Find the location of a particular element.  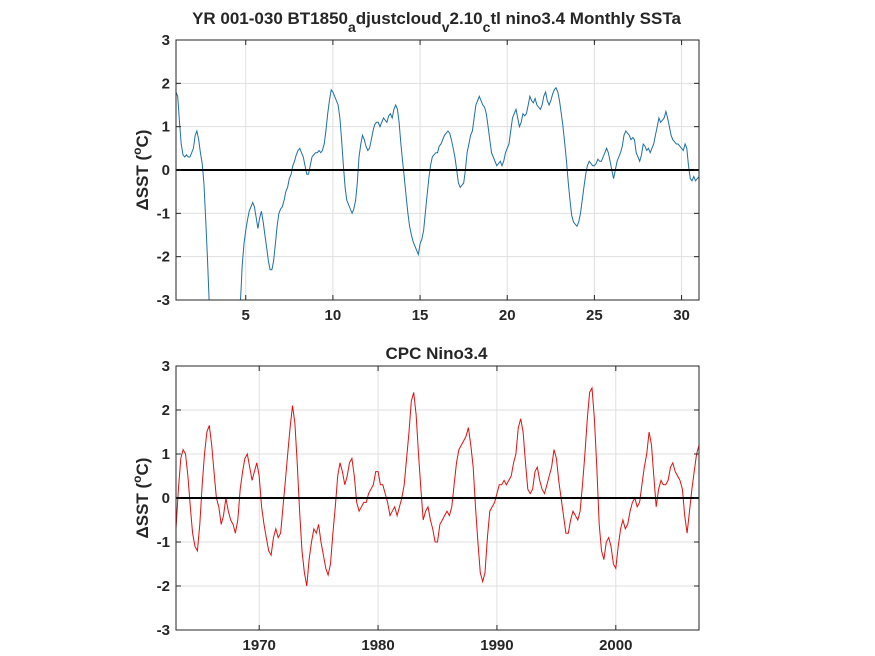

bottom-y-tick-label: 2 is located at coordinates (166, 410).